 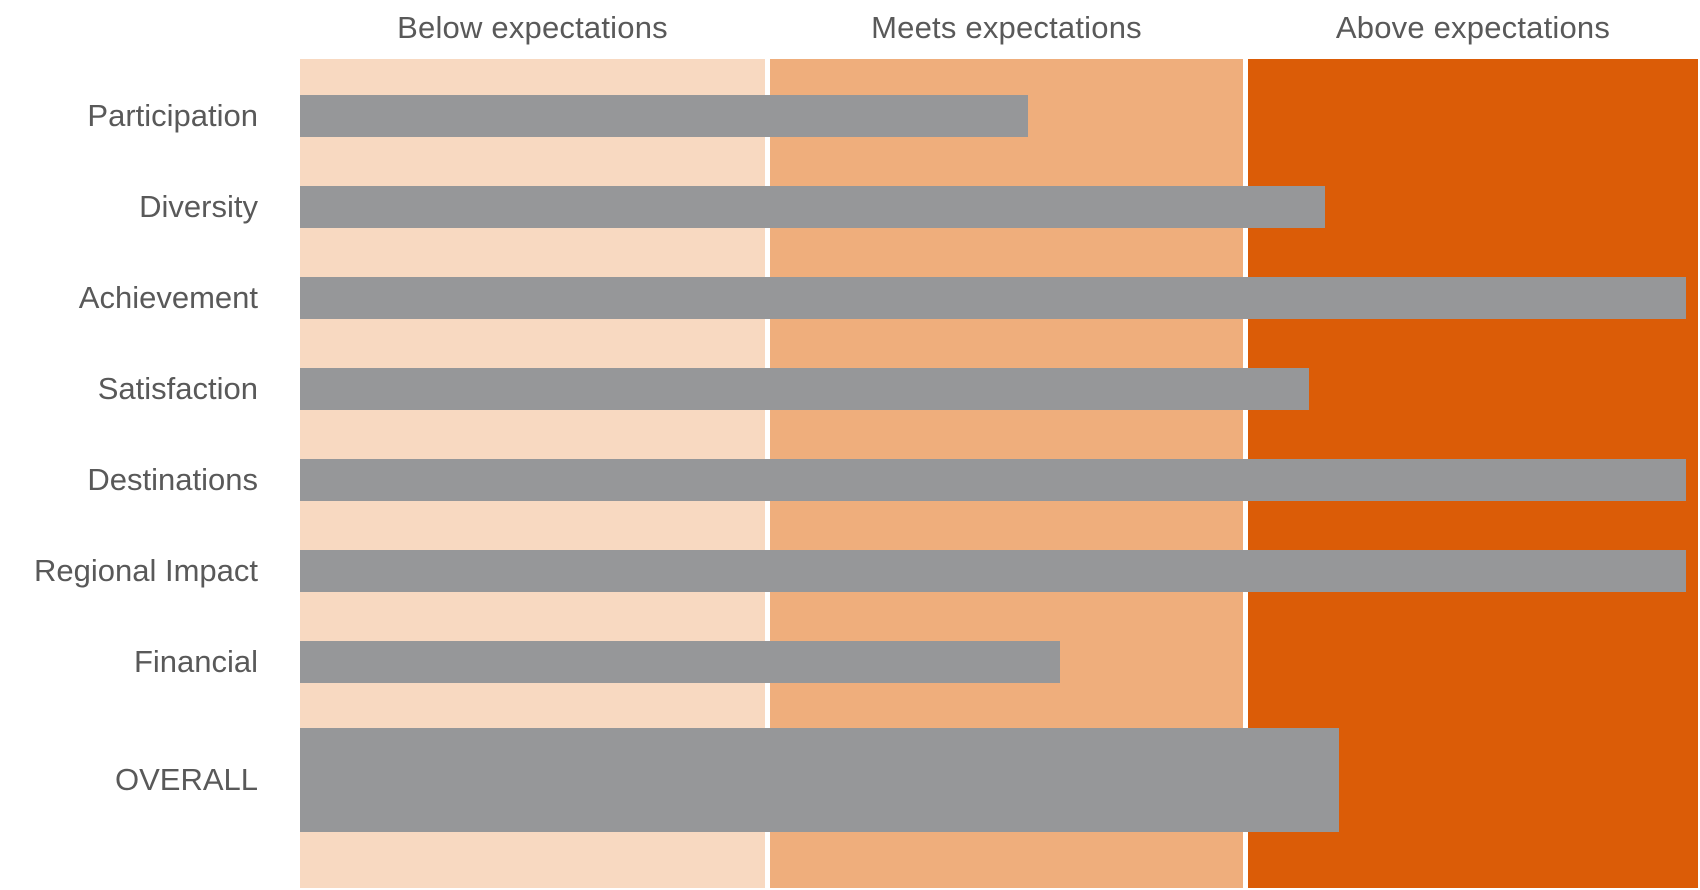 I want to click on bar-financial, so click(x=680, y=662).